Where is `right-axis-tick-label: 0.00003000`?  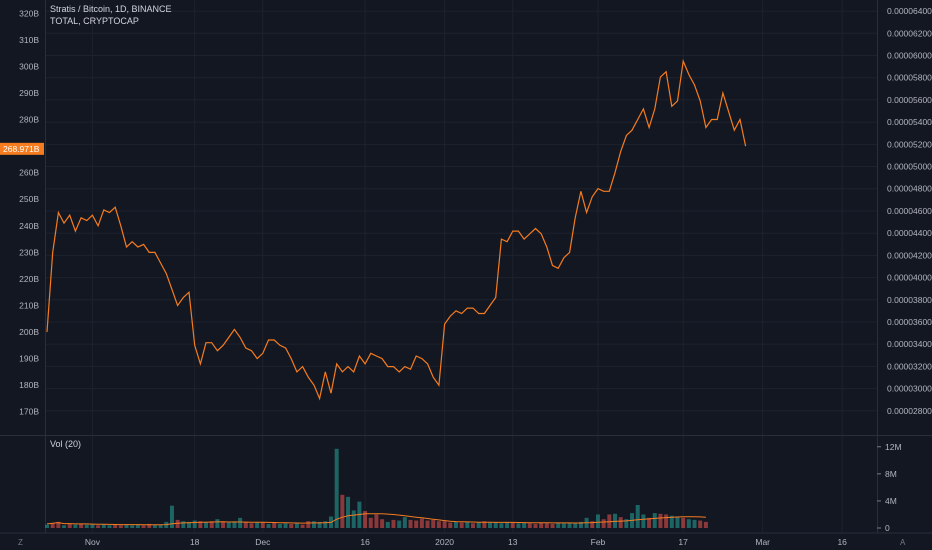 right-axis-tick-label: 0.00003000 is located at coordinates (909, 389).